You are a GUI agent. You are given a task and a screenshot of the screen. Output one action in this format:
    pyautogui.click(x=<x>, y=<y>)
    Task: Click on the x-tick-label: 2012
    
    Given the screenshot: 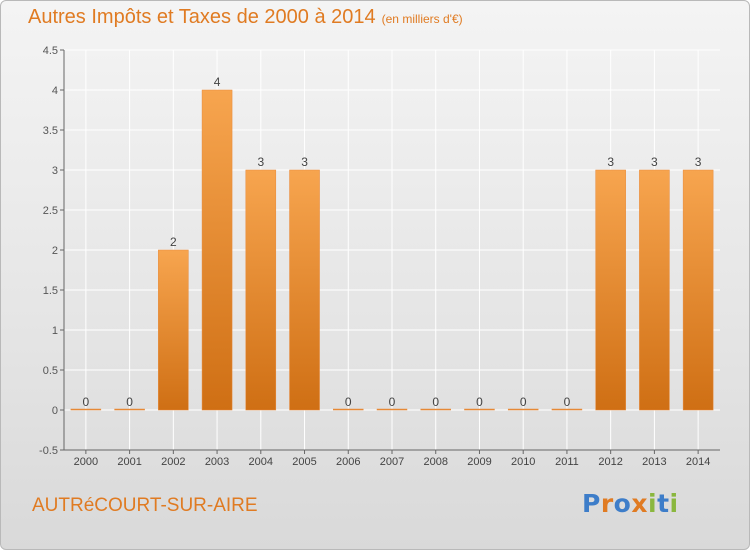 What is the action you would take?
    pyautogui.click(x=610, y=462)
    